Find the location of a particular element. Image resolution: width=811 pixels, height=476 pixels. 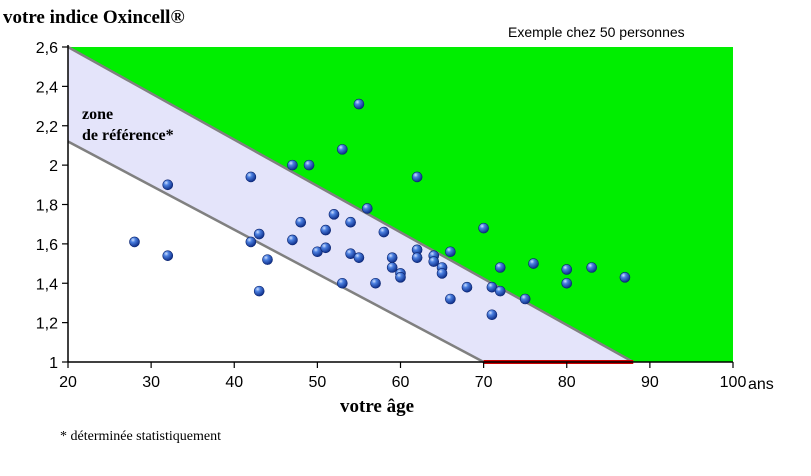

y-tick-label: 1,8 is located at coordinates (47, 206).